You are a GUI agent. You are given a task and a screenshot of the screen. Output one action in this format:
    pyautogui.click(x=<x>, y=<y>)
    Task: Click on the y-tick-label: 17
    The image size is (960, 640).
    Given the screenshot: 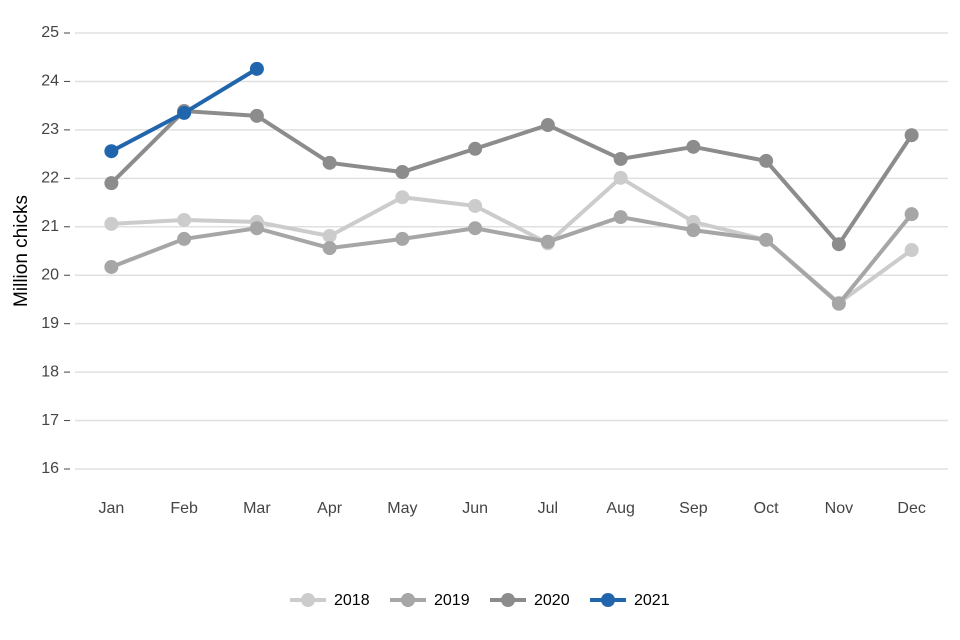 What is the action you would take?
    pyautogui.click(x=50, y=420)
    